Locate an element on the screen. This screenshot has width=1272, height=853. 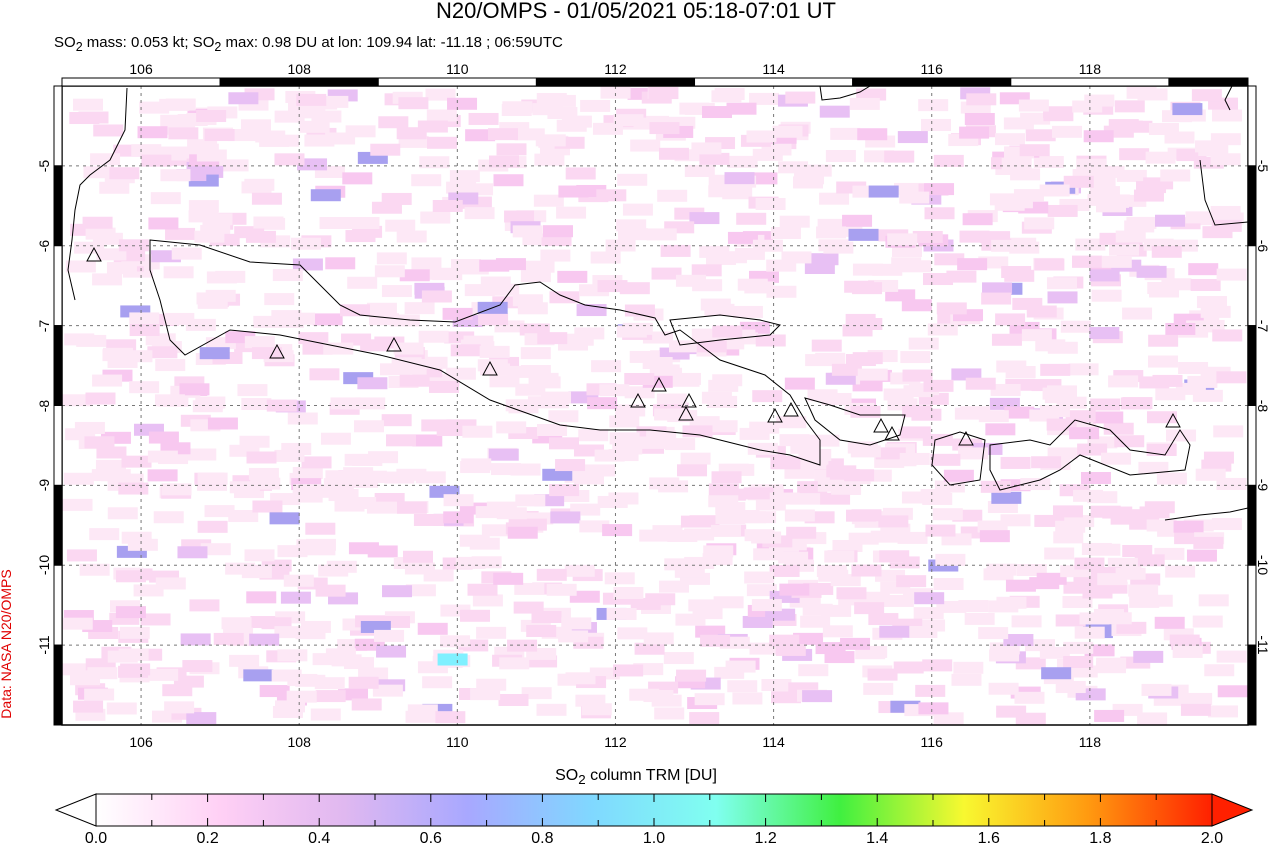
so2-max-pixel is located at coordinates (452, 659).